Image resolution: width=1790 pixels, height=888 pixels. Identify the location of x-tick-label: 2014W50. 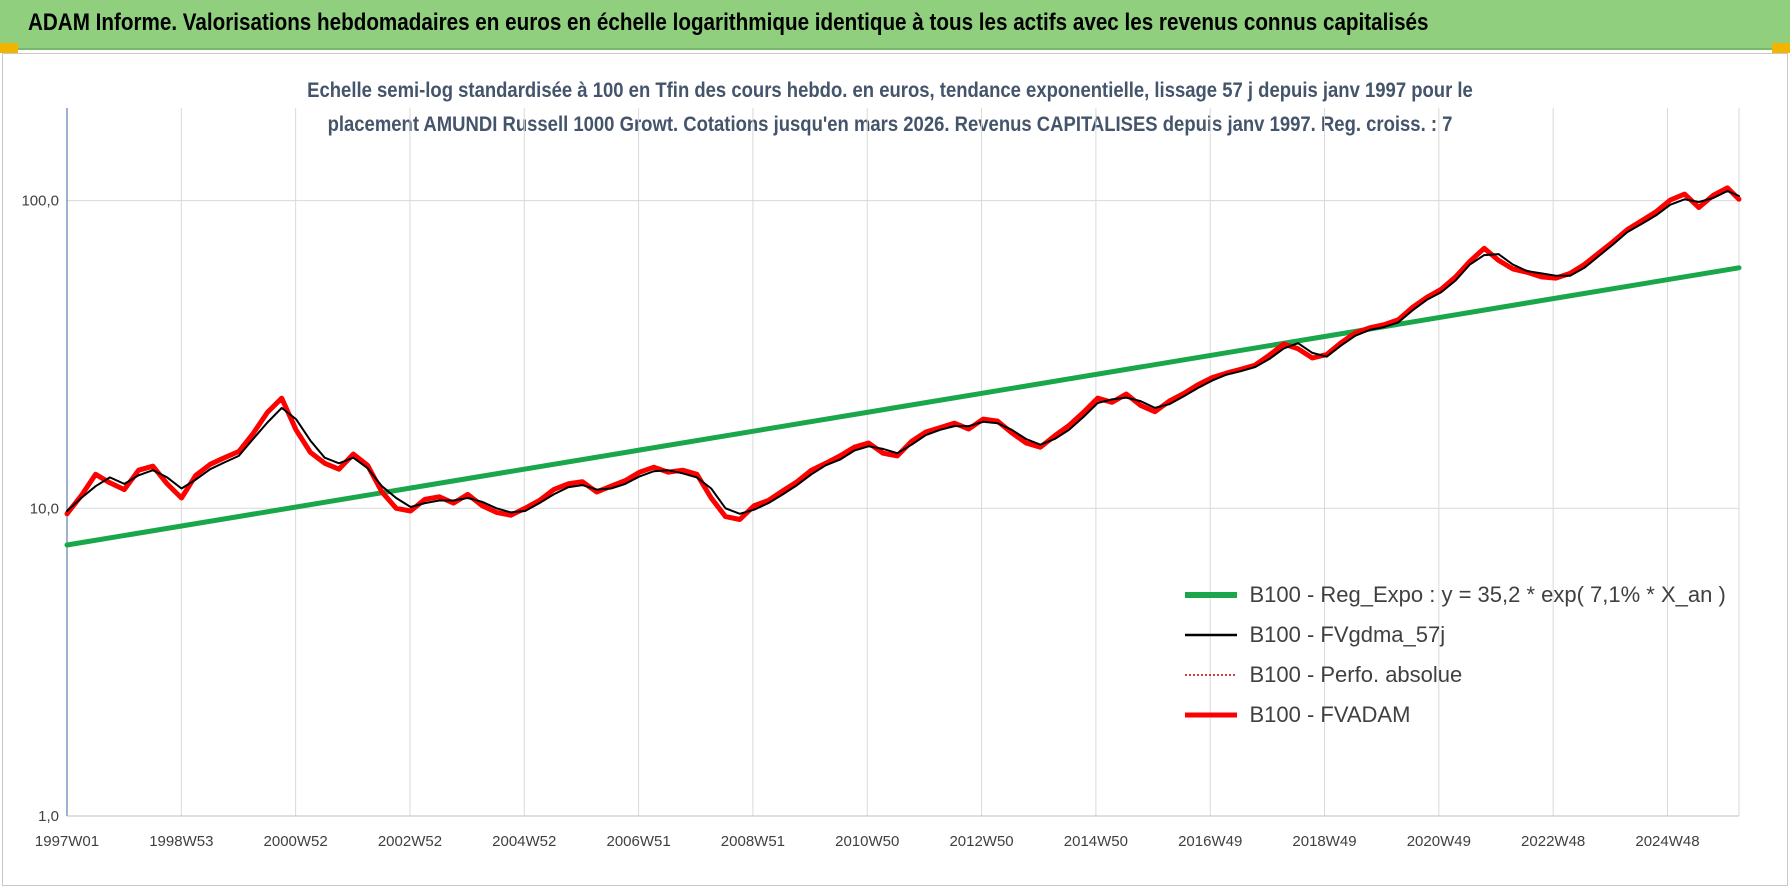
(1096, 841).